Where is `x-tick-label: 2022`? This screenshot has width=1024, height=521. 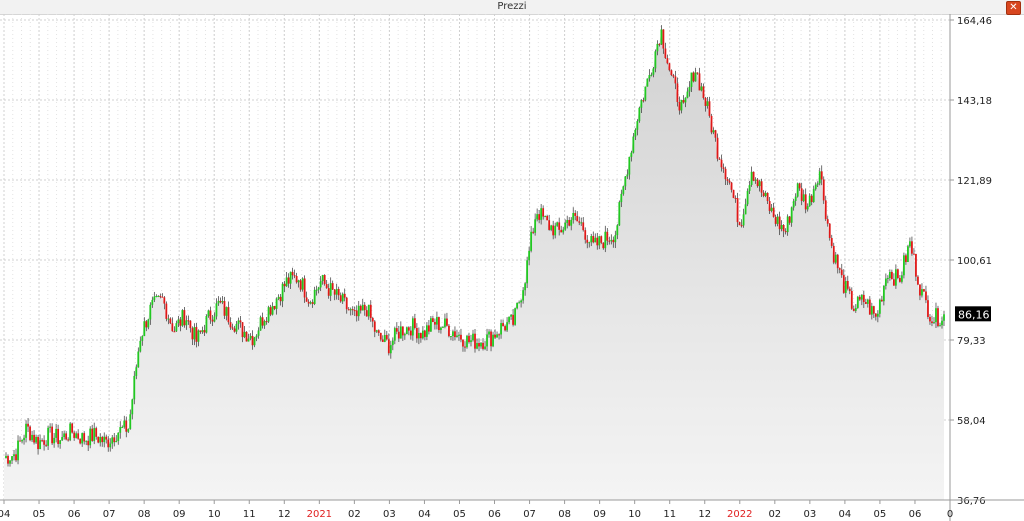
x-tick-label: 2022 is located at coordinates (739, 514).